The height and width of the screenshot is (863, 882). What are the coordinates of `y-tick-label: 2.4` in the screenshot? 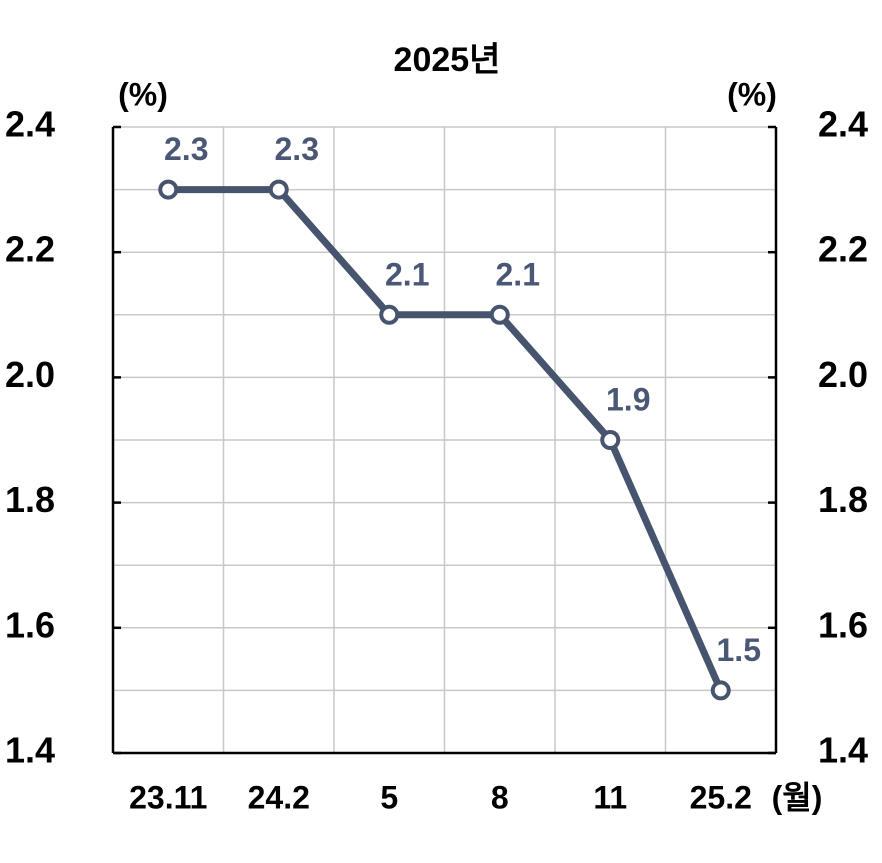 It's located at (30, 124).